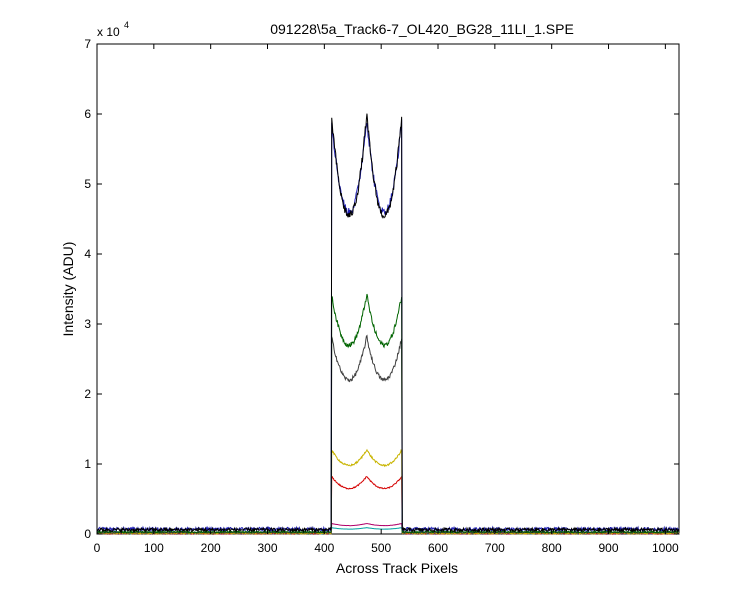  Describe the element at coordinates (211, 548) in the screenshot. I see `x-tick-label: 200` at that location.